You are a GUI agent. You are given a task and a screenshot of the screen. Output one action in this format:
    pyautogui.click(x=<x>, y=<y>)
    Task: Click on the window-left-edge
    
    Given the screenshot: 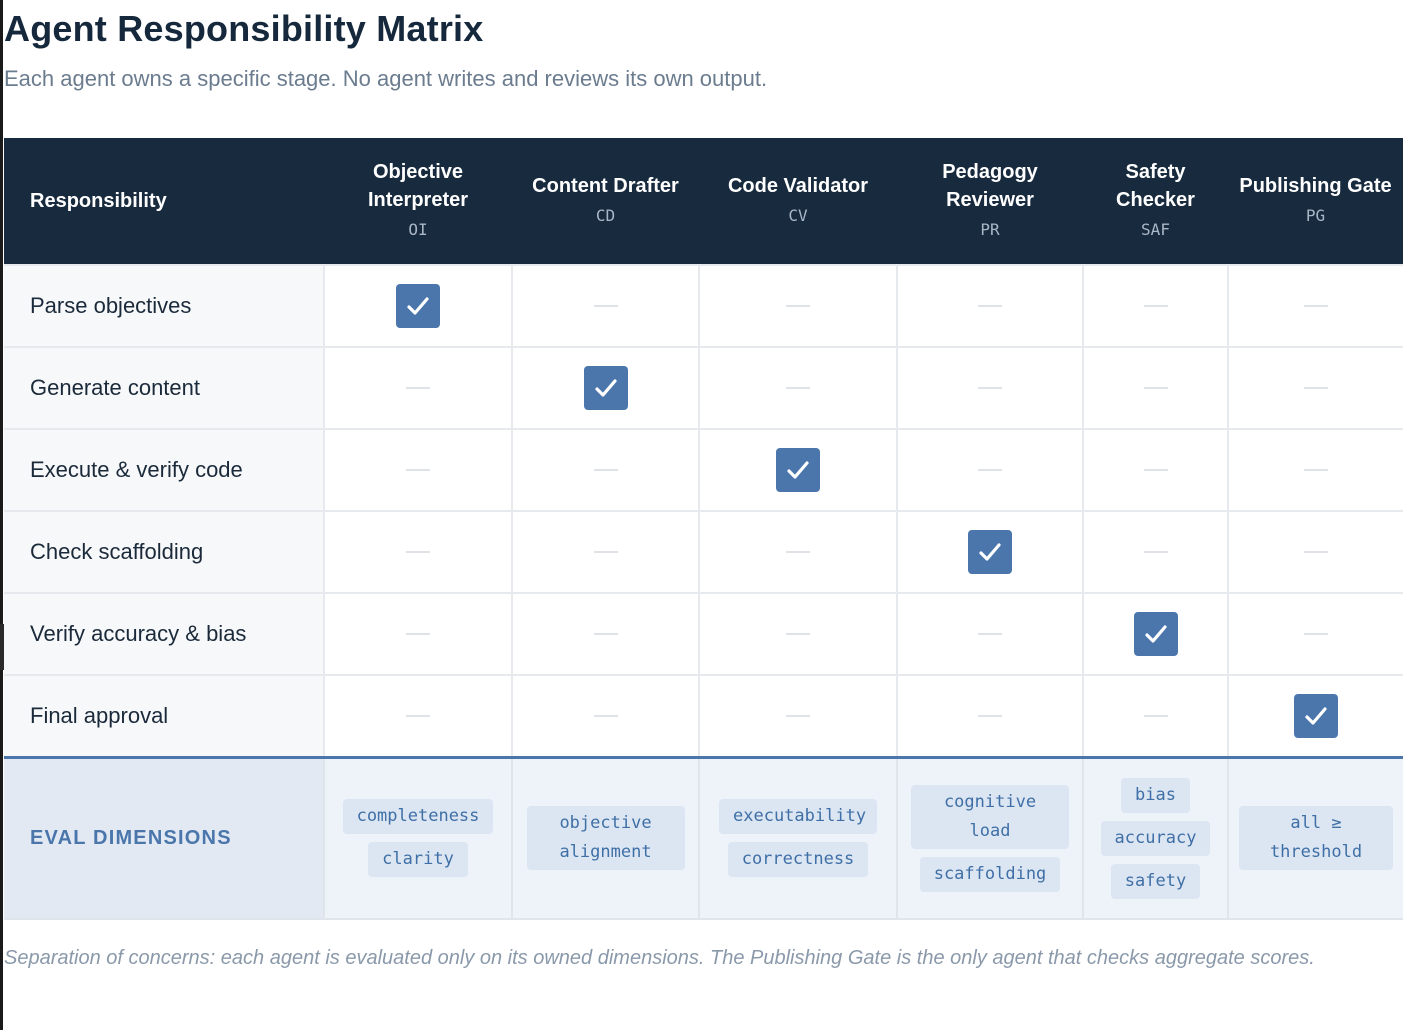 What is the action you would take?
    pyautogui.click(x=1, y=515)
    